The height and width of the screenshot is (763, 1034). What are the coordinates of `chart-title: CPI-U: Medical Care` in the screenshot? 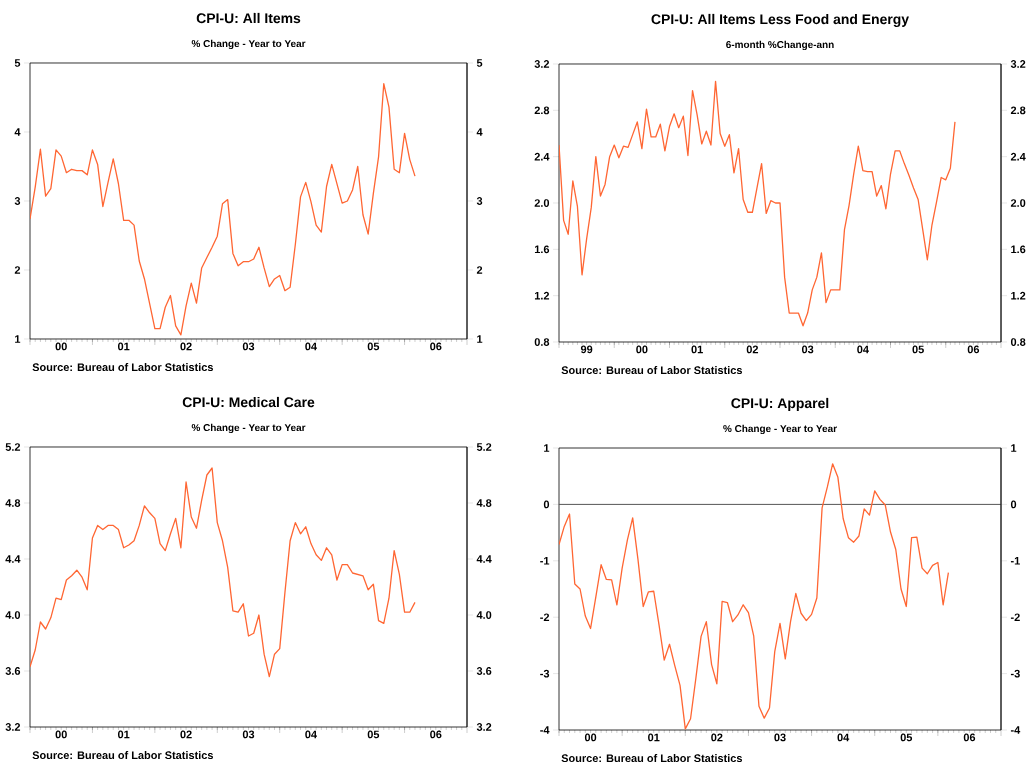 It's located at (248, 402).